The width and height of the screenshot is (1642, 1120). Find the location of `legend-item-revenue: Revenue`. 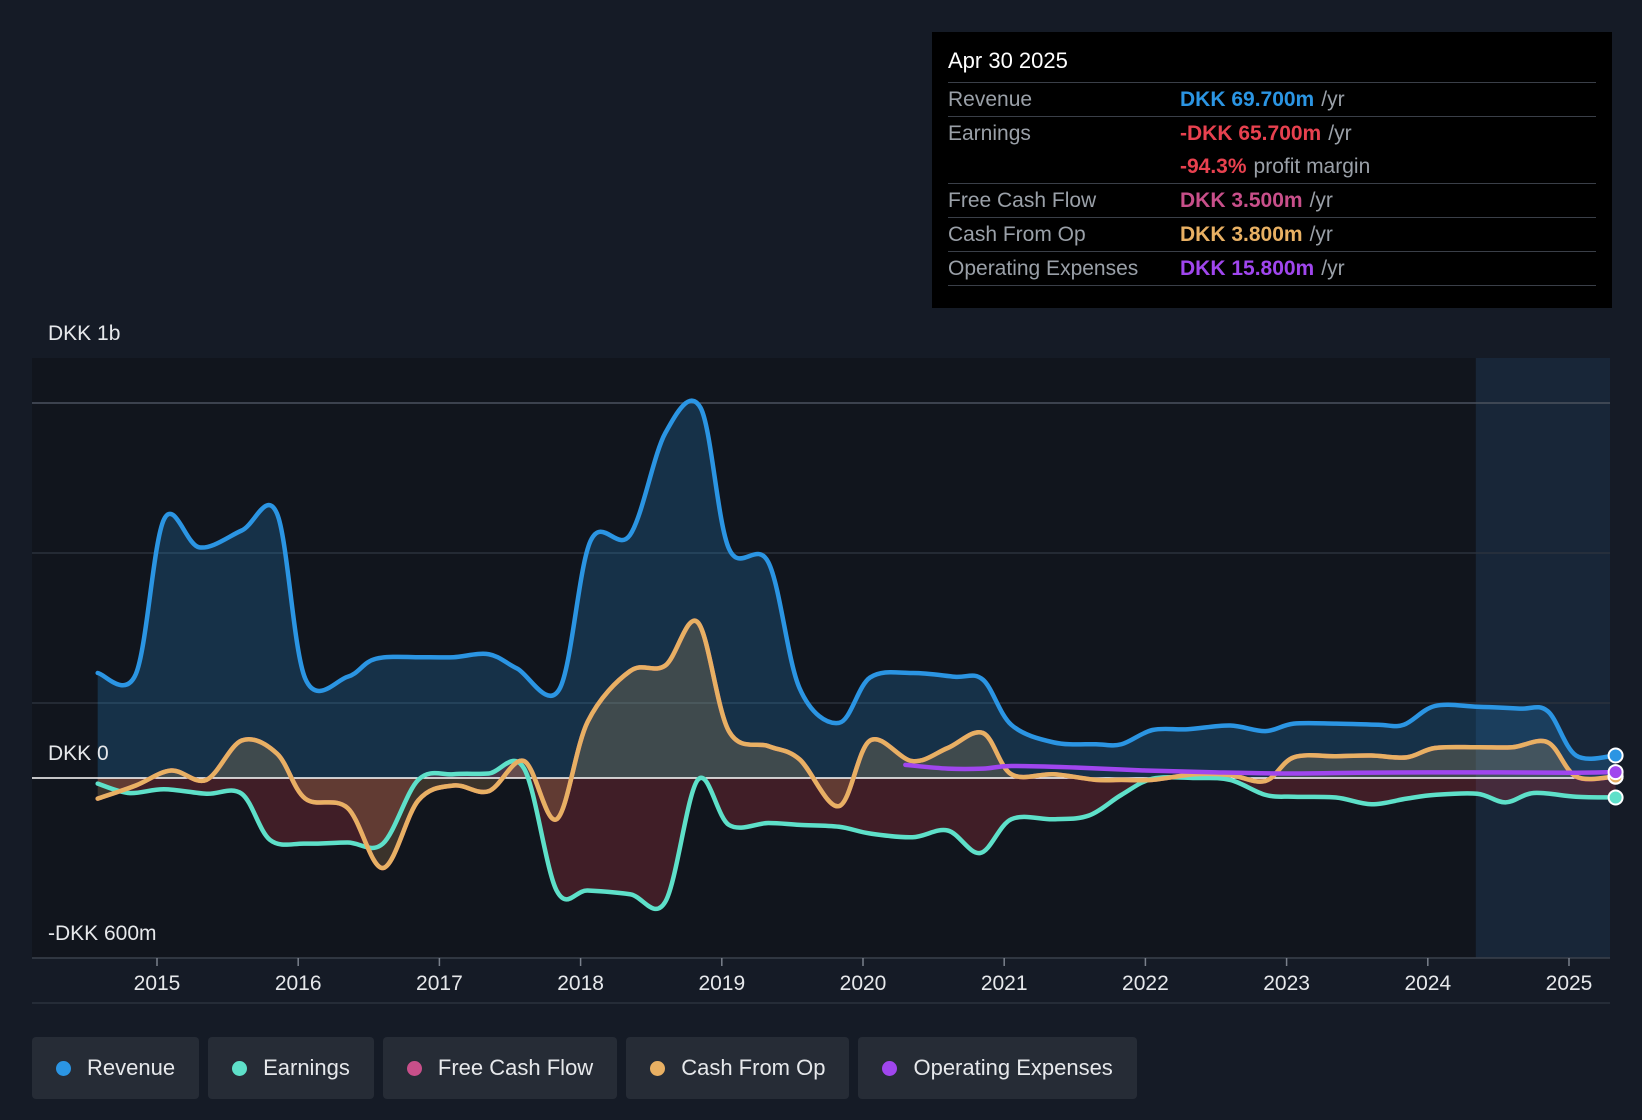

legend-item-revenue: Revenue is located at coordinates (116, 1068).